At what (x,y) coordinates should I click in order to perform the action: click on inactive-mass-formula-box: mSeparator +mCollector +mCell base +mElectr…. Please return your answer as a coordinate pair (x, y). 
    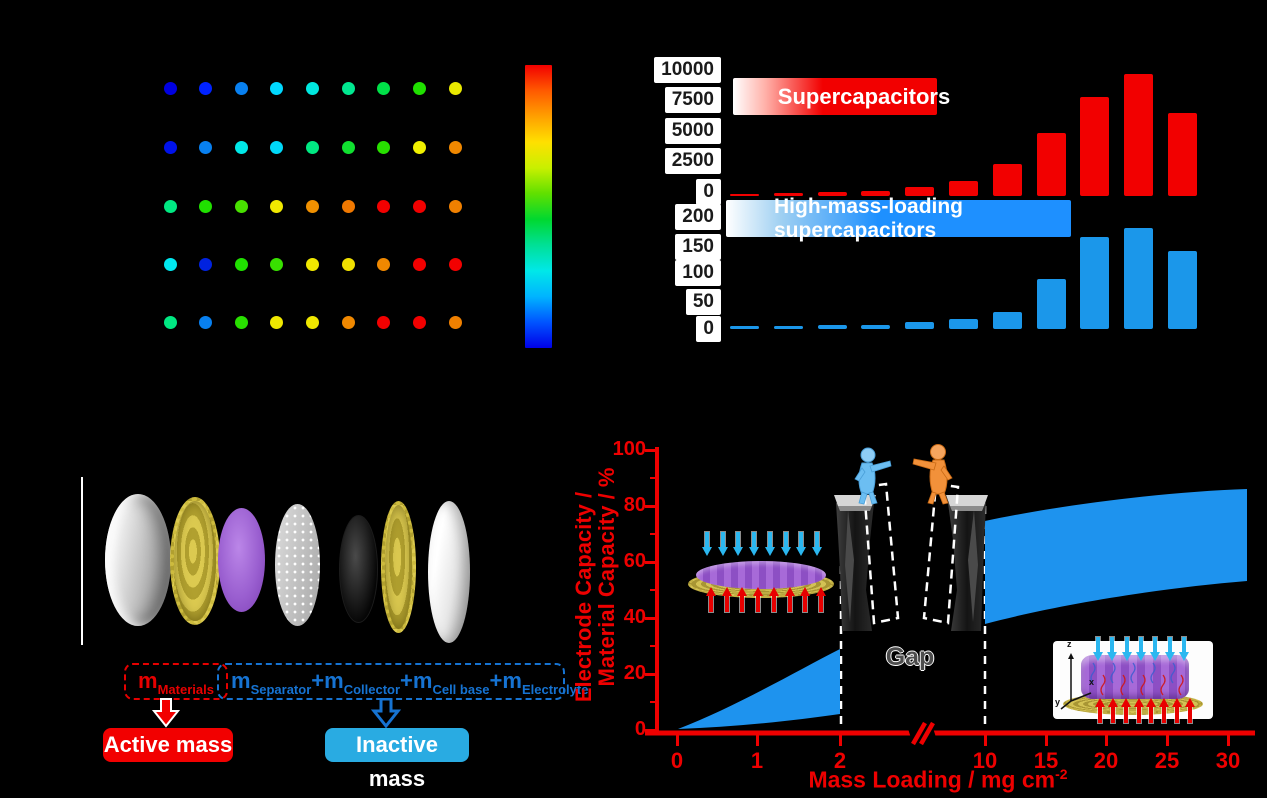
    Looking at the image, I should click on (402, 681).